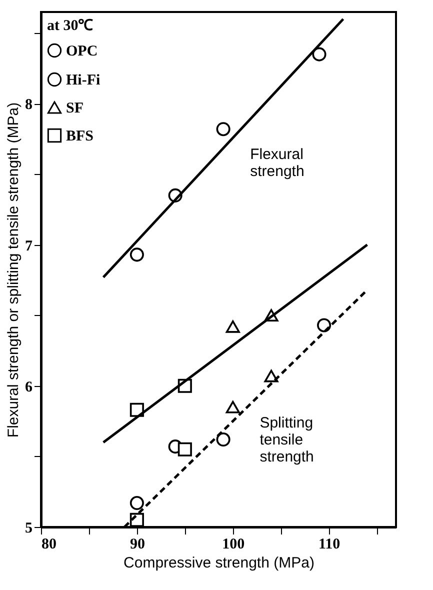 This screenshot has height=590, width=433. What do you see at coordinates (83, 80) in the screenshot?
I see `legend-label: Hi-Fi` at bounding box center [83, 80].